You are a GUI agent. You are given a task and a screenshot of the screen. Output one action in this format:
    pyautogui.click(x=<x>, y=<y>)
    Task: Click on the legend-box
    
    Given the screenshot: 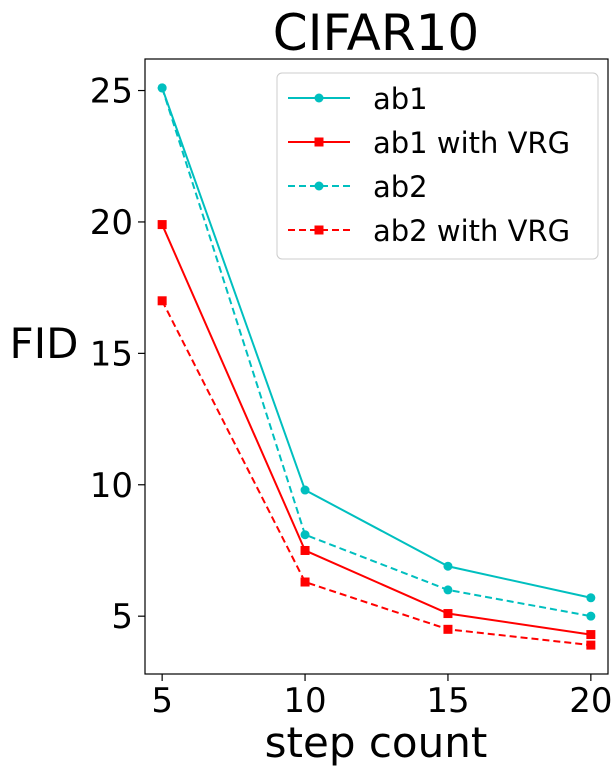 What is the action you would take?
    pyautogui.click(x=437, y=166)
    